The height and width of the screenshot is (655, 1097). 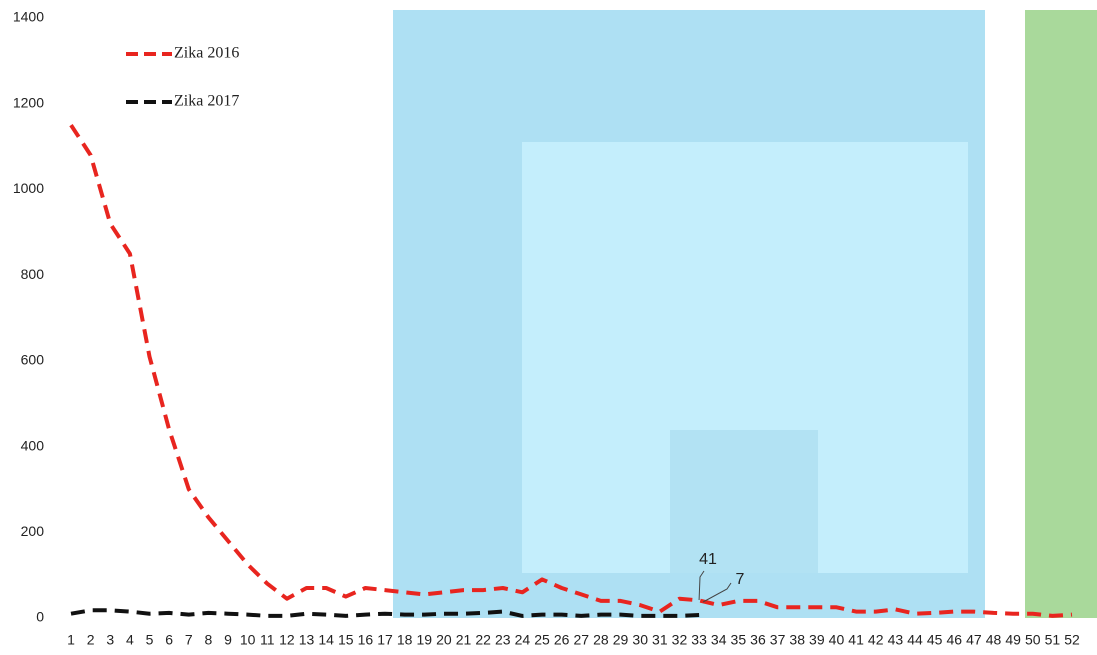 What do you see at coordinates (660, 640) in the screenshot?
I see `x-tick-label: 31` at bounding box center [660, 640].